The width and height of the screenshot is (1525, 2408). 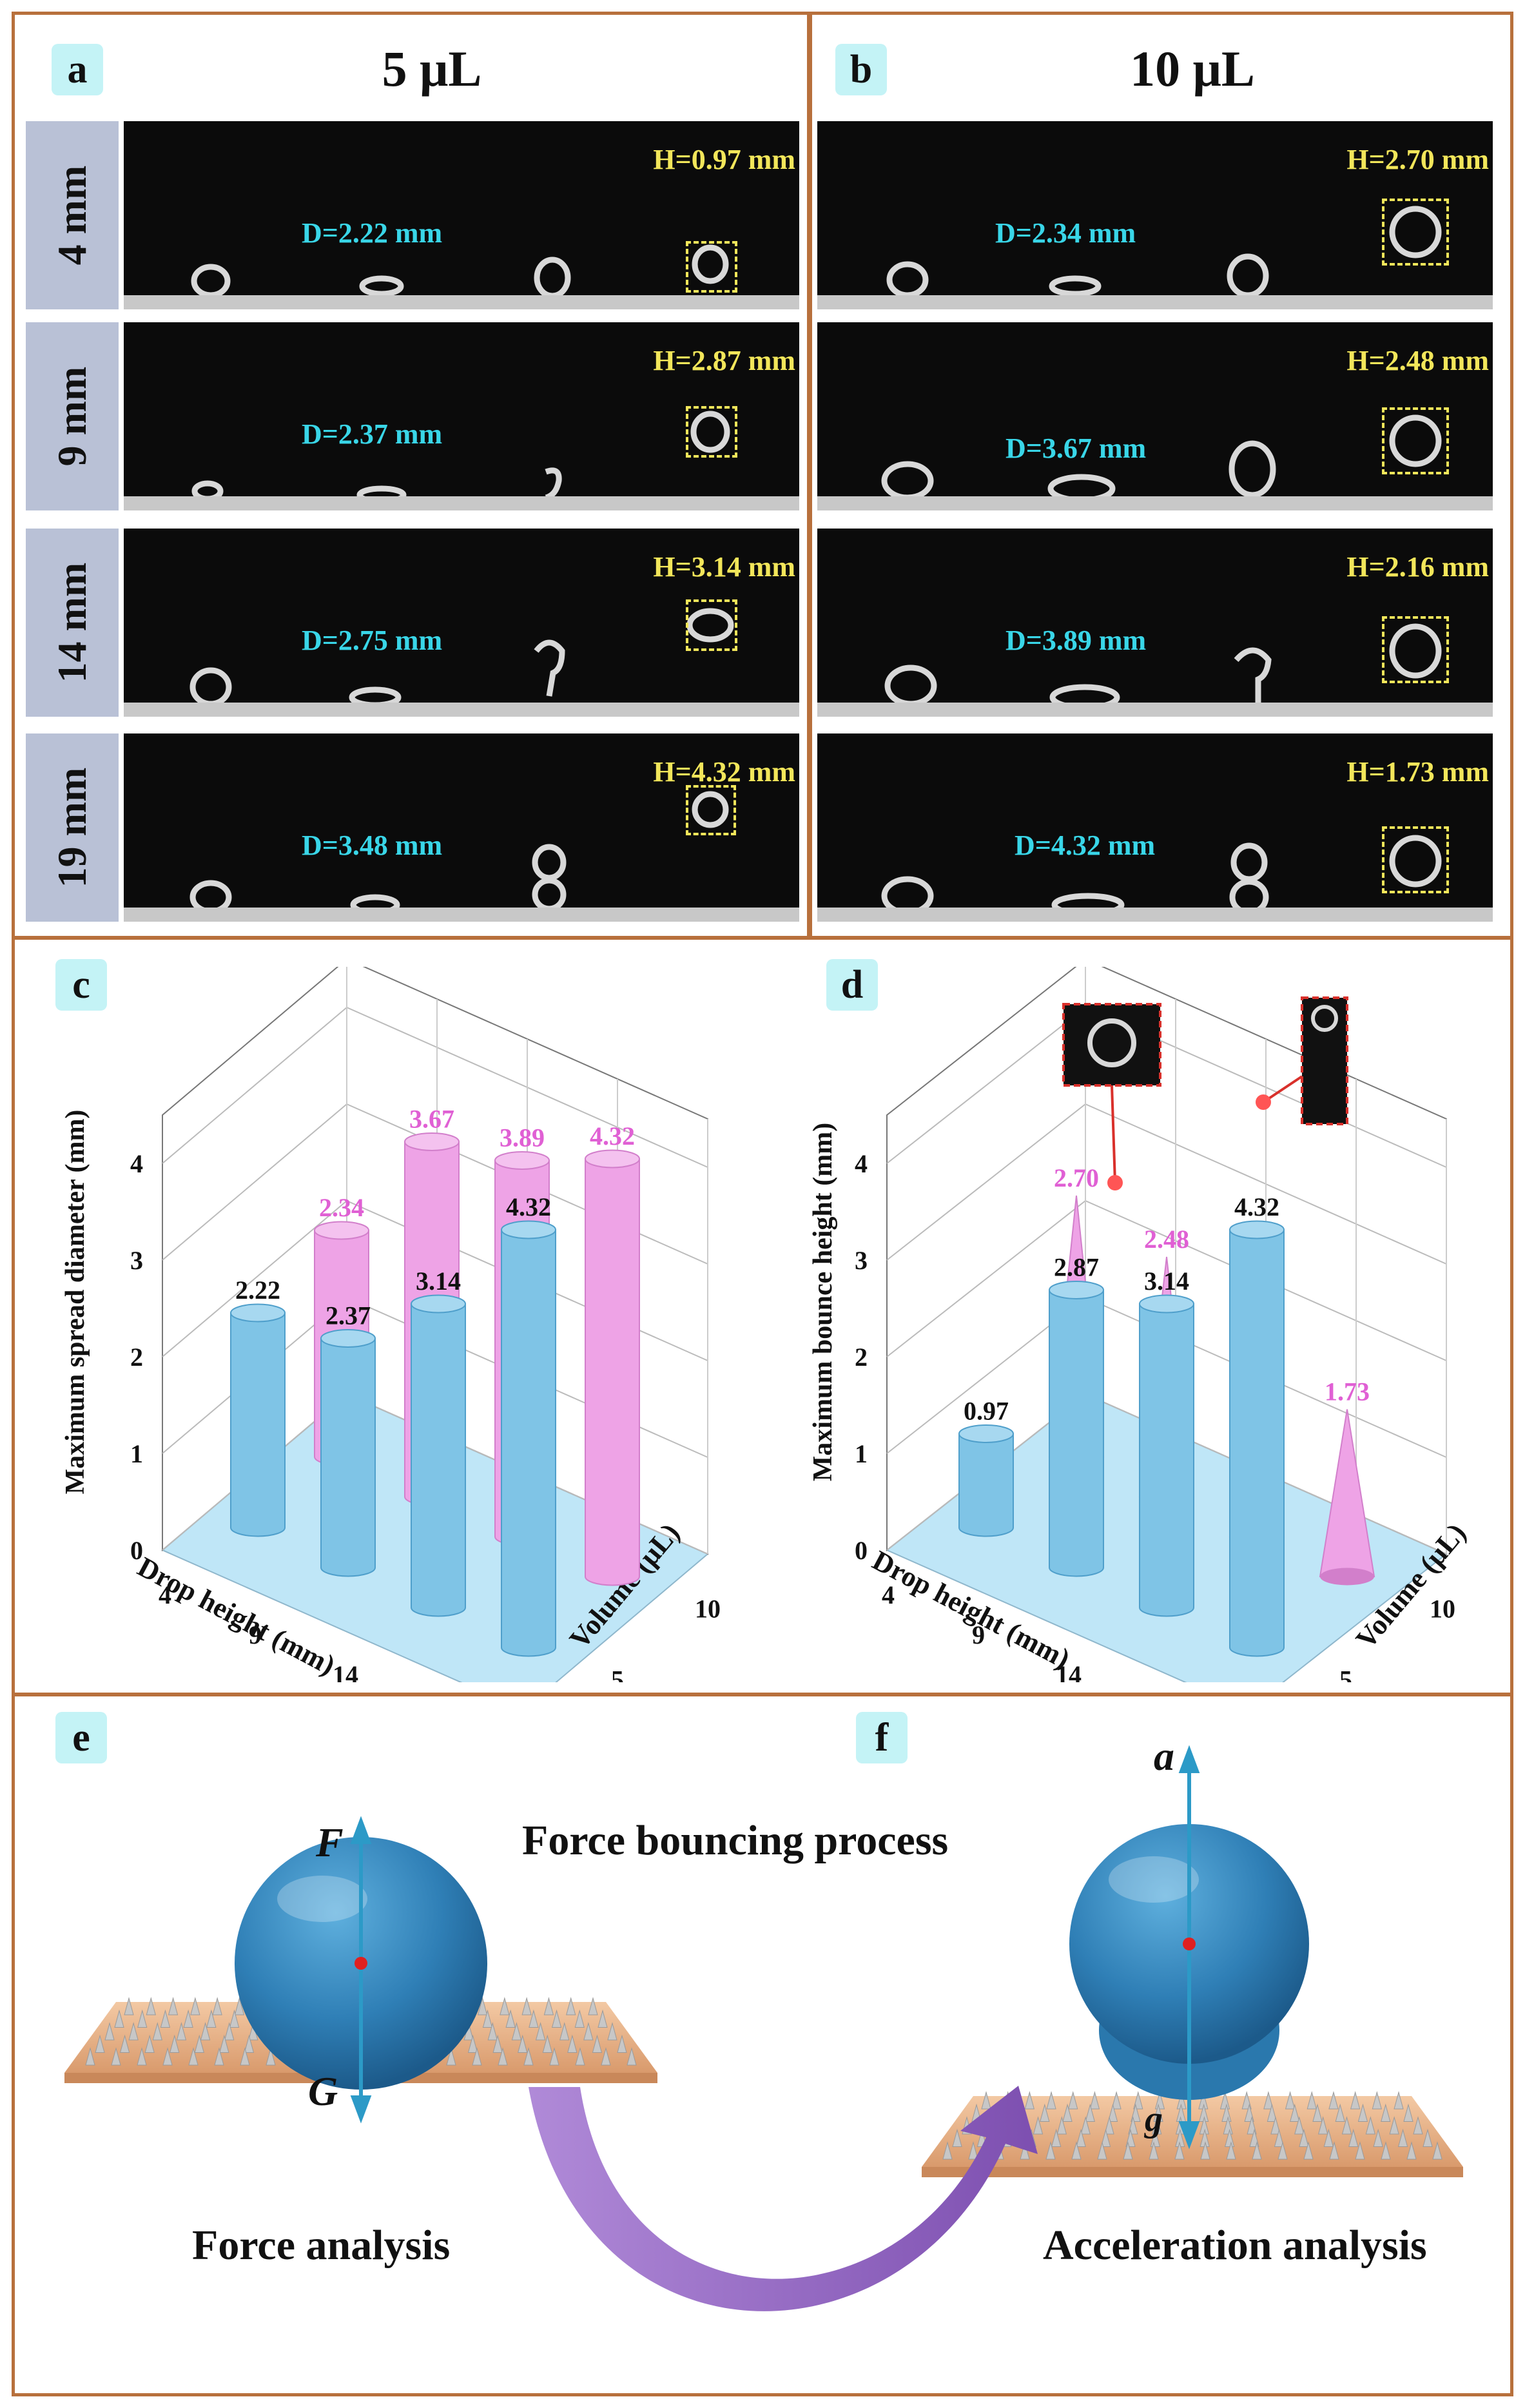 What do you see at coordinates (1164, 1756) in the screenshot?
I see `label-a: a` at bounding box center [1164, 1756].